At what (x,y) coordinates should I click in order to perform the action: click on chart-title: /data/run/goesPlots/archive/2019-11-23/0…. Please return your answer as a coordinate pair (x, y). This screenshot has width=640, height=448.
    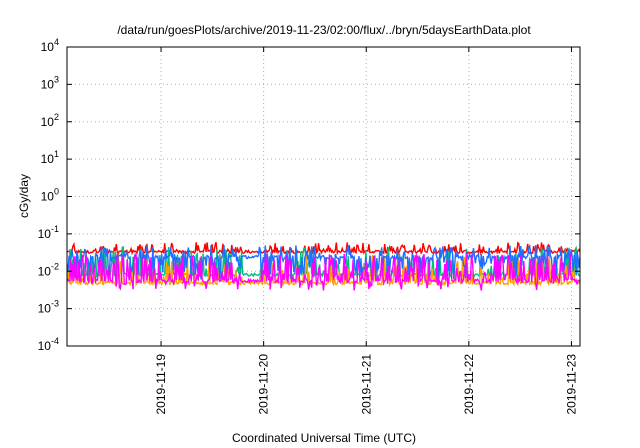
    Looking at the image, I should click on (324, 30).